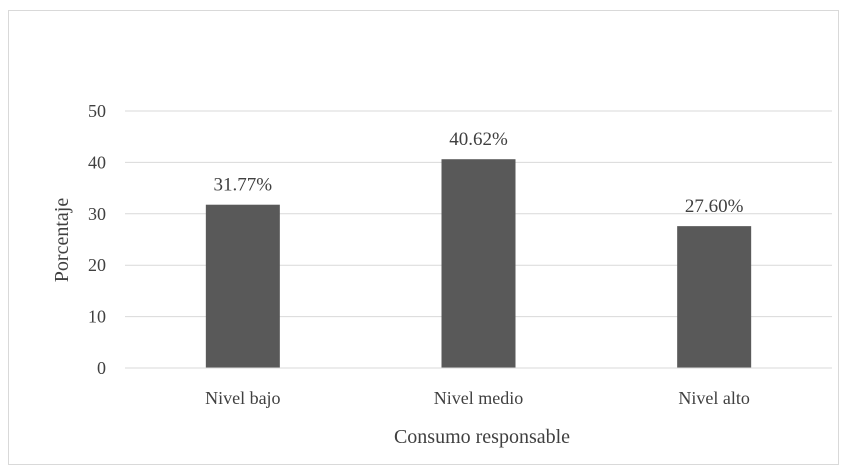 This screenshot has width=849, height=475. I want to click on data-labels: 31.77% 40.62% 27.60%, so click(479, 173).